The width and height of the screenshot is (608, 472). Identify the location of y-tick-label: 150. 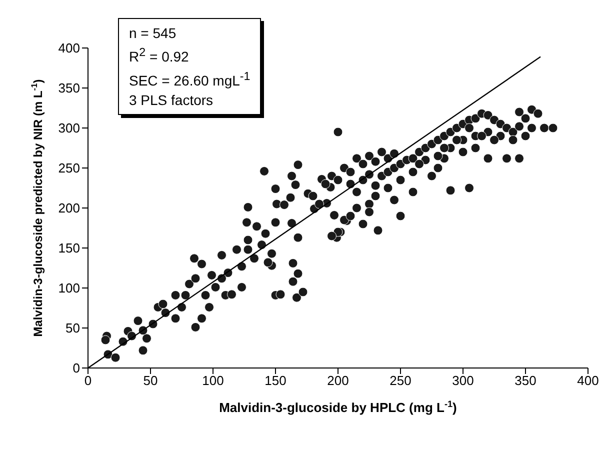
(69, 248).